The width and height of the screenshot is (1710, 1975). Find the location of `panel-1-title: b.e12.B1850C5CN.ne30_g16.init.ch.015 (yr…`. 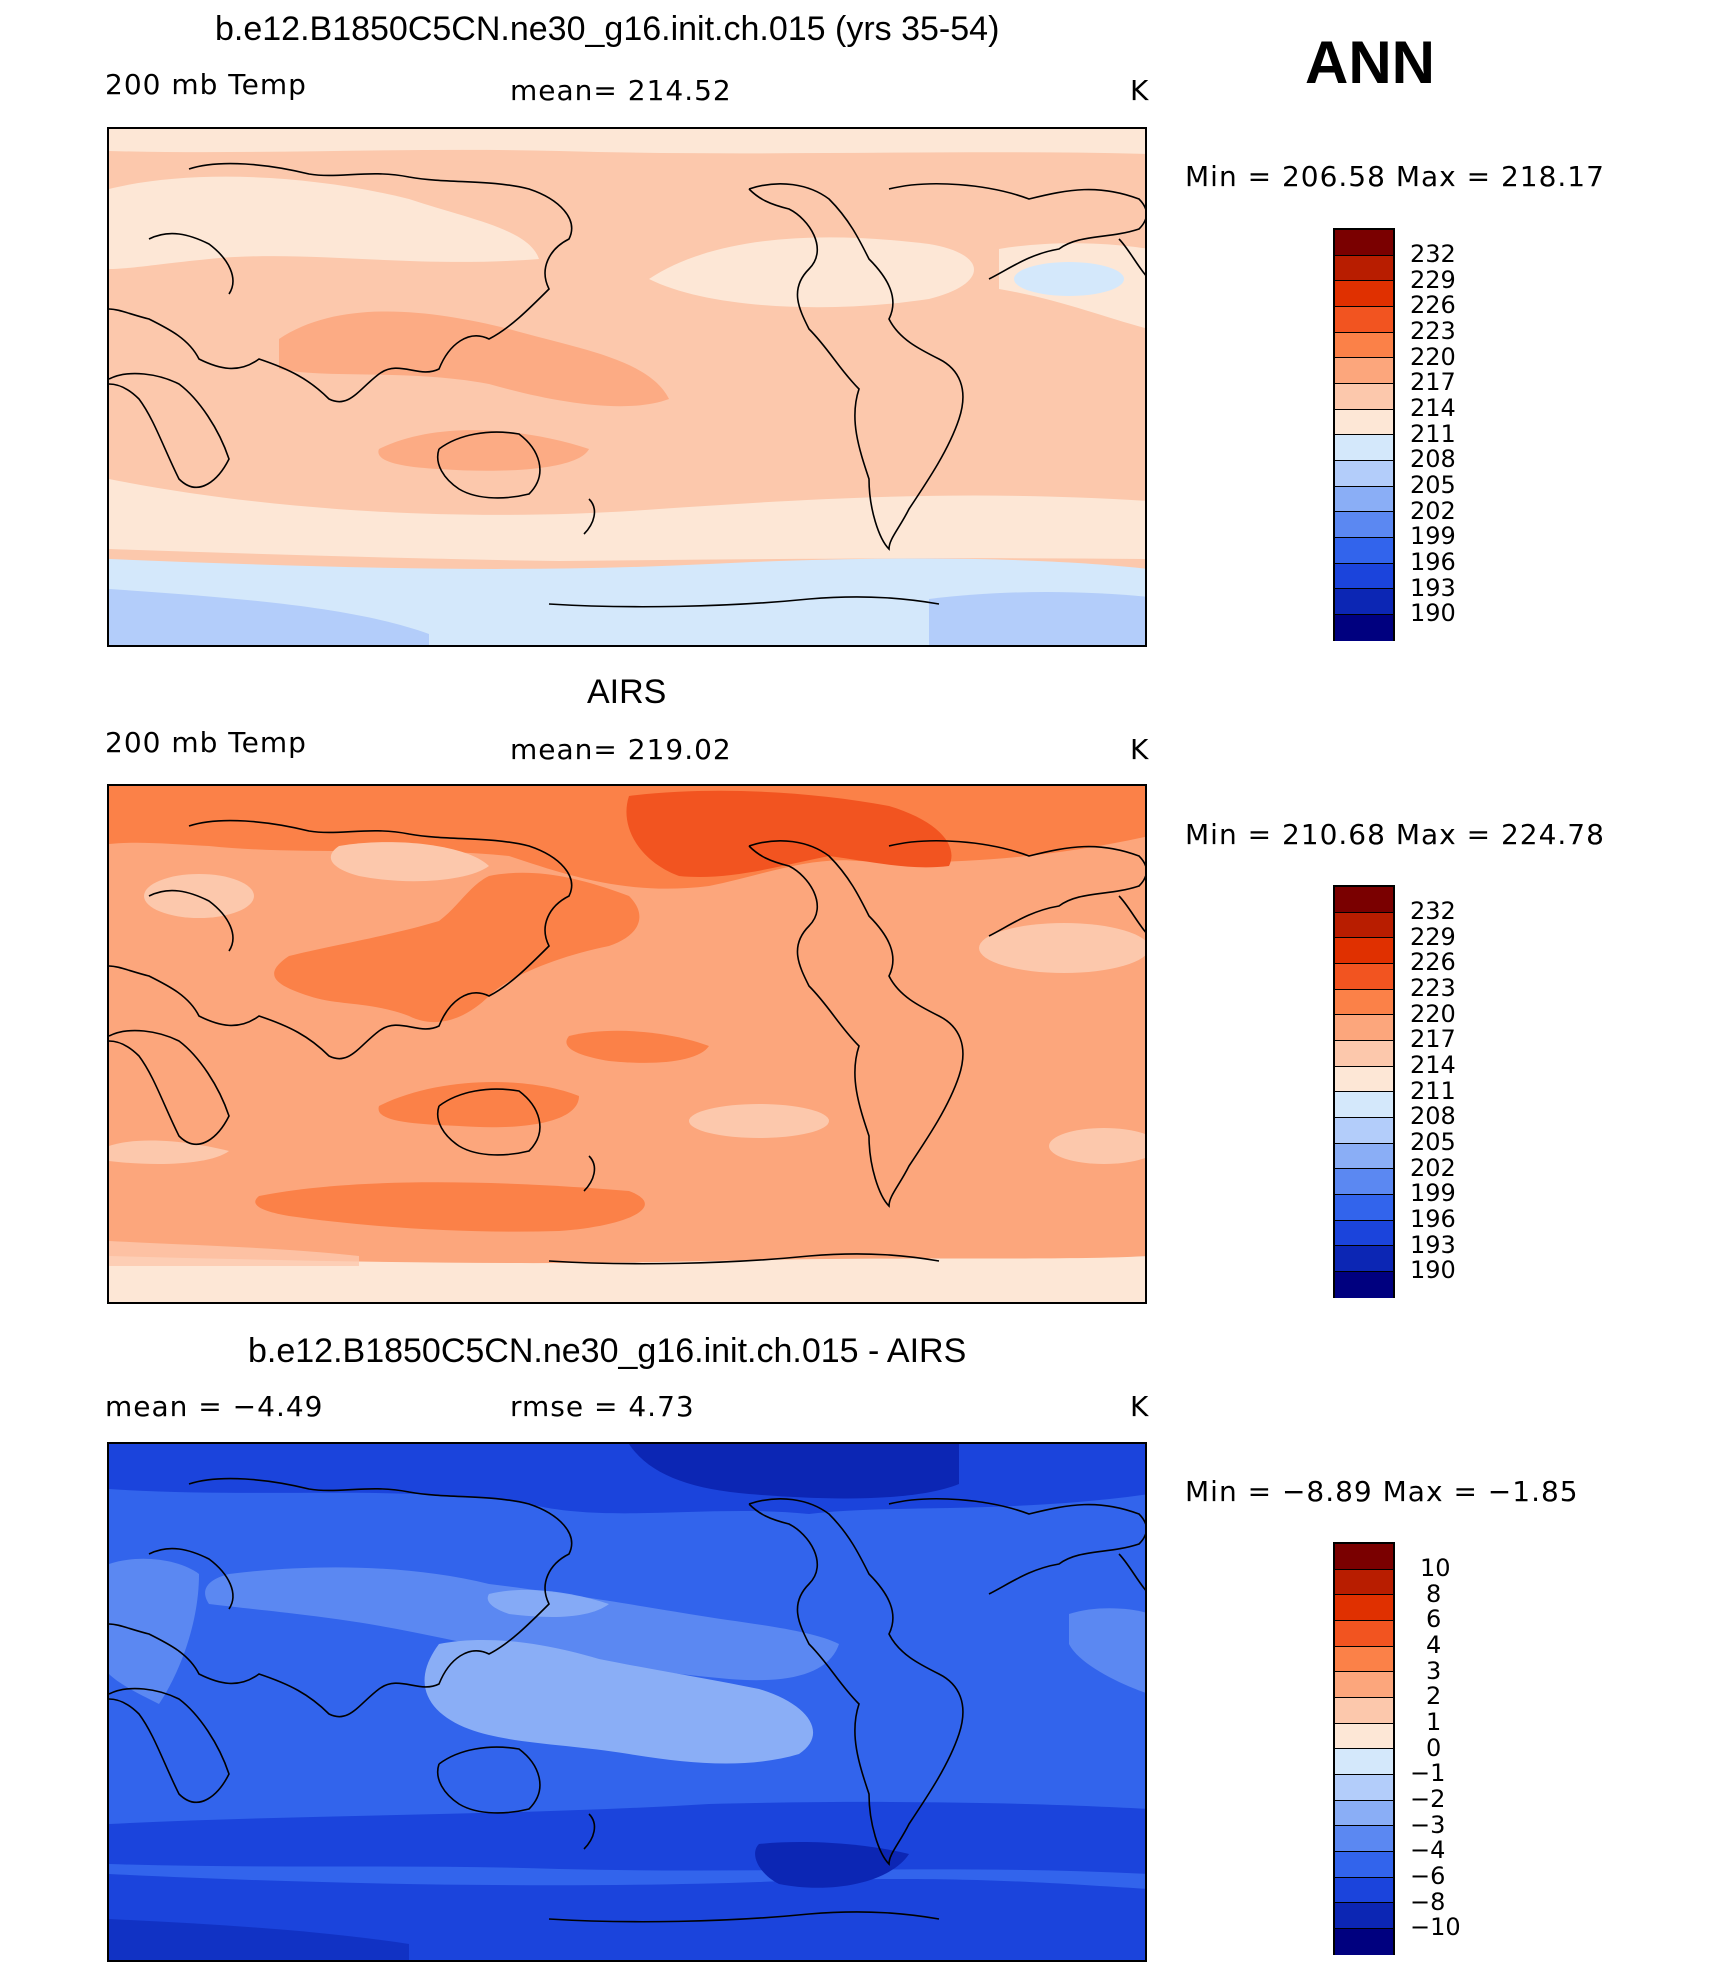

panel-1-title: b.e12.B1850C5CN.ne30_g16.init.ch.015 (yr… is located at coordinates (607, 29).